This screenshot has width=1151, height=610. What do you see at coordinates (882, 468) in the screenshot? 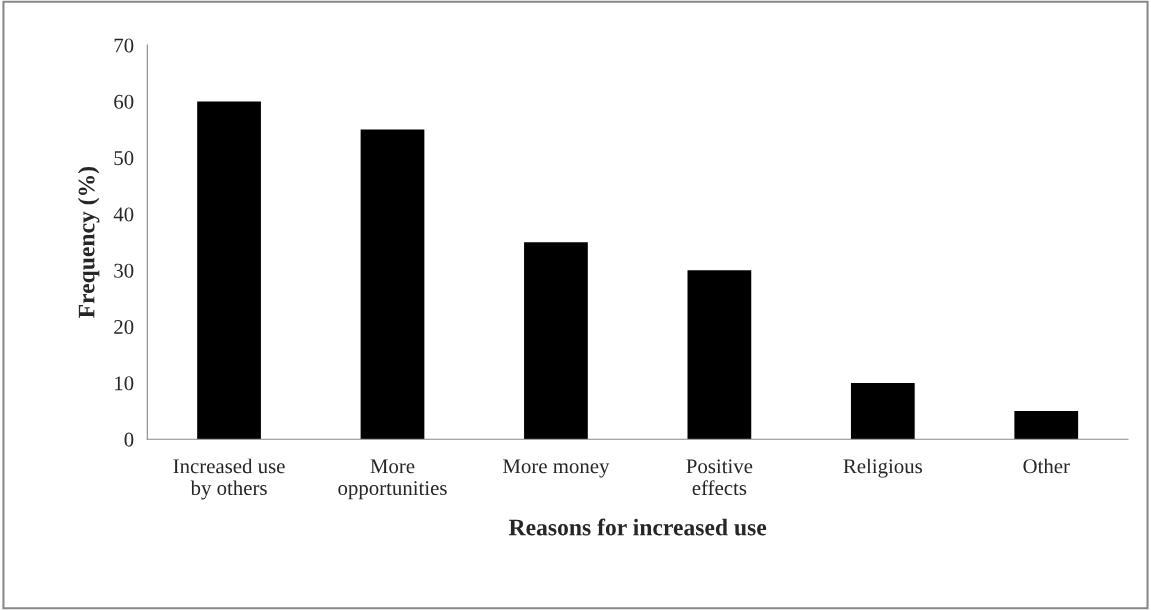
I see `x-tick-label: Religious` at bounding box center [882, 468].